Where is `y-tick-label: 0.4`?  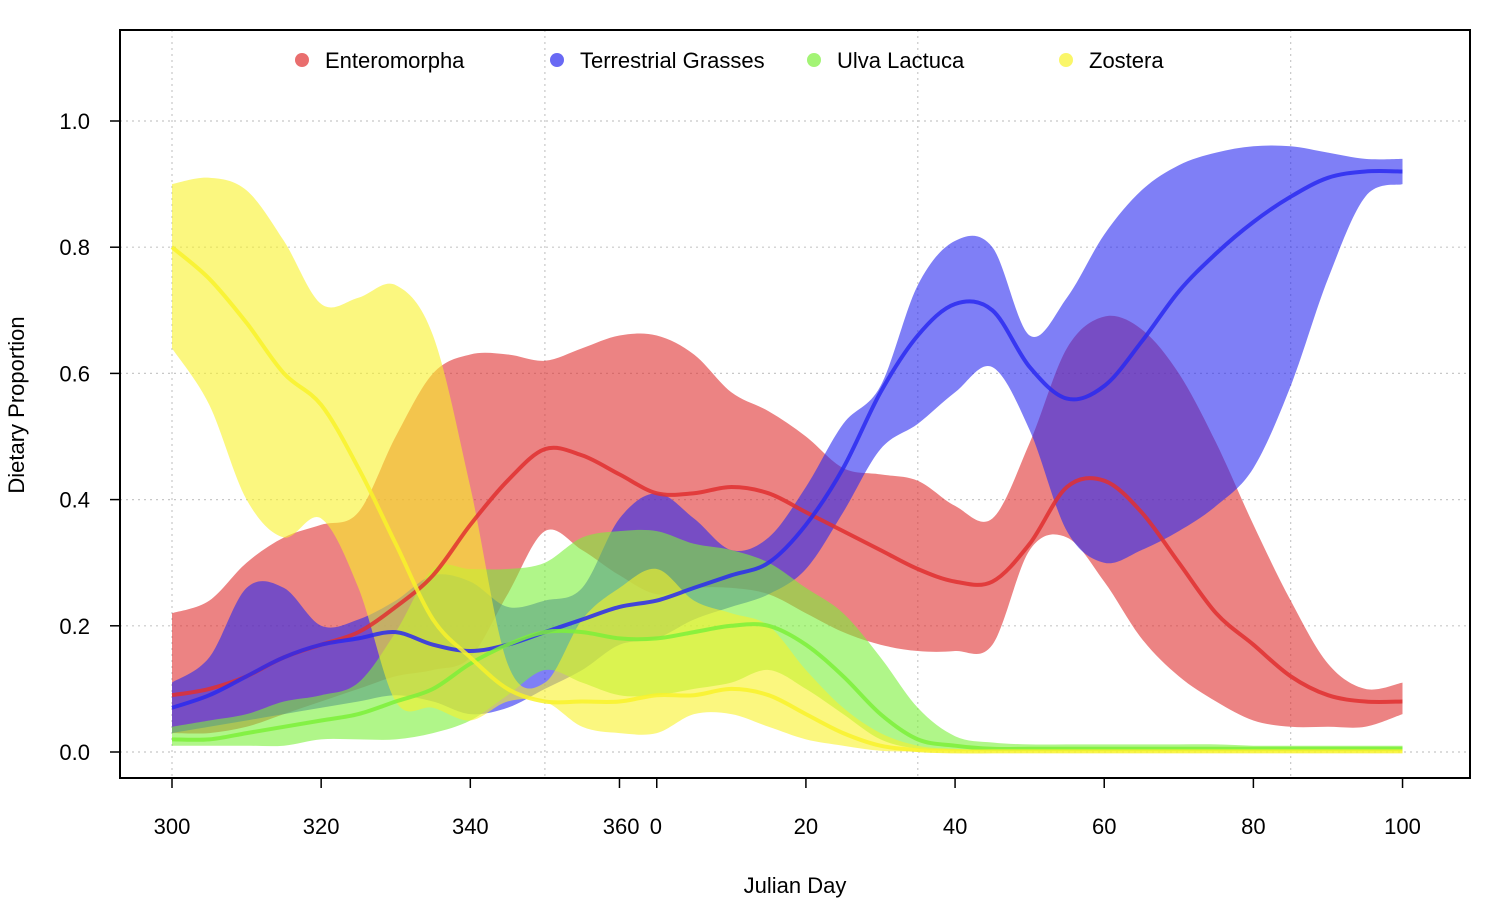 y-tick-label: 0.4 is located at coordinates (74, 500).